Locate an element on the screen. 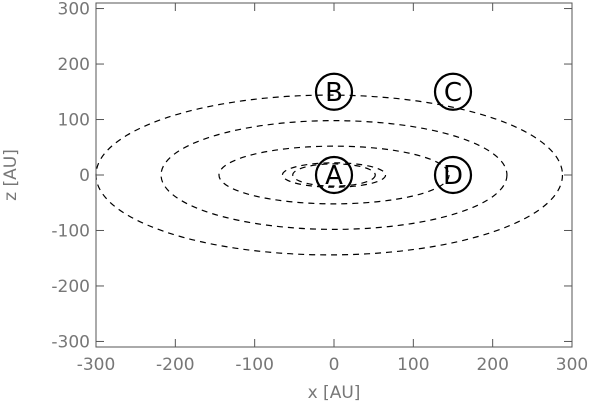 The height and width of the screenshot is (405, 600). marker-label: A is located at coordinates (334, 176).